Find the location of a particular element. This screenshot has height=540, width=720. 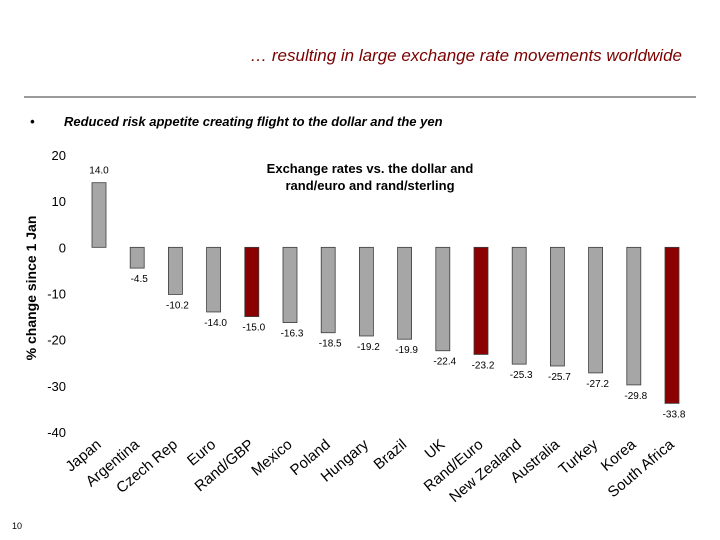

data-label-uk: -22.4 is located at coordinates (444, 362).